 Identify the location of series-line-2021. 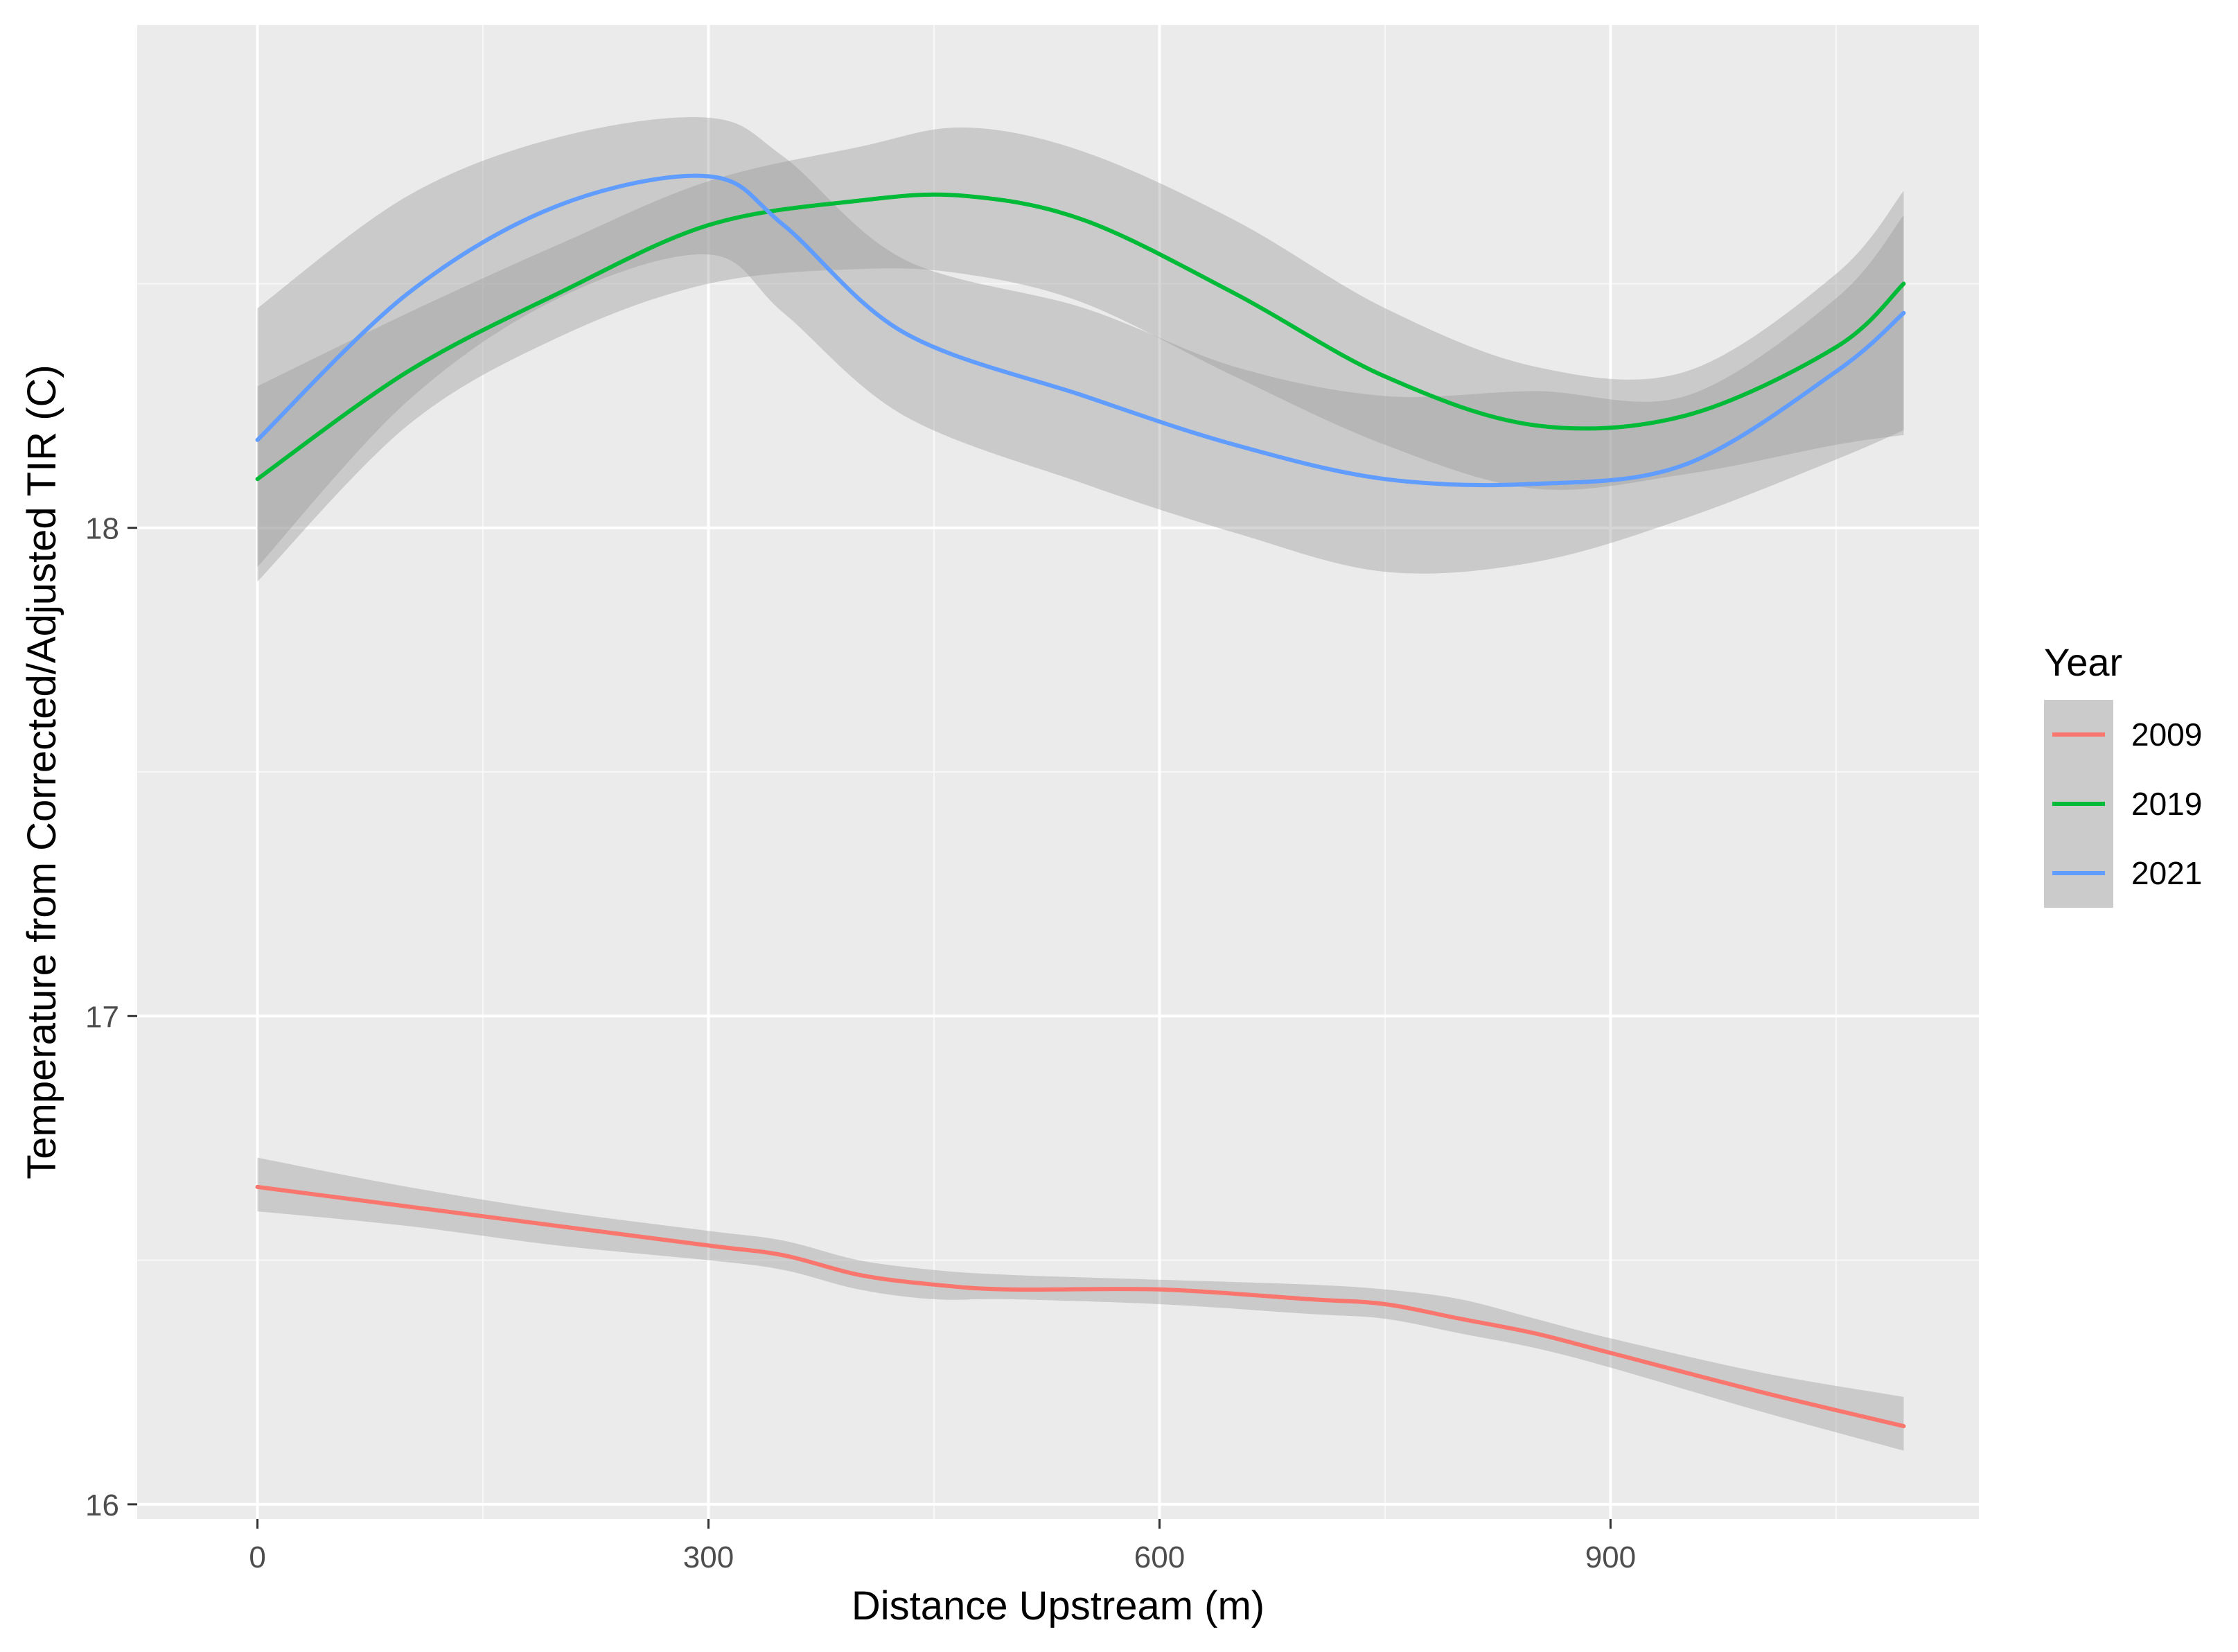
(1080, 330).